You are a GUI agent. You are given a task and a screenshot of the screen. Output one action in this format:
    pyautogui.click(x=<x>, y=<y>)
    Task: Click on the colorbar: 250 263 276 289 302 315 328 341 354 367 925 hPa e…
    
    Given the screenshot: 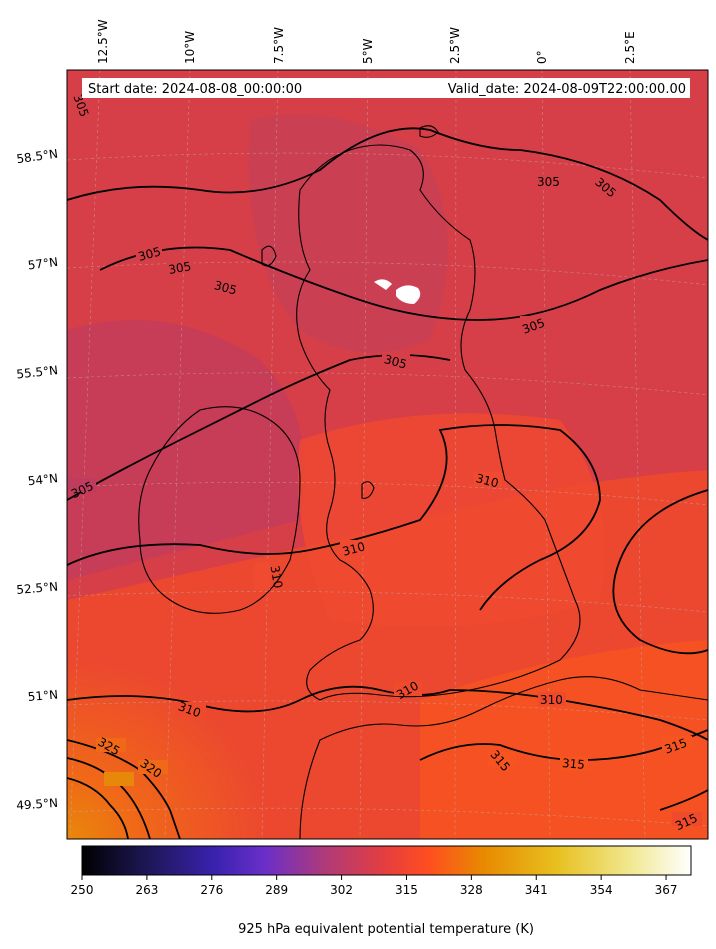 What is the action you would take?
    pyautogui.click(x=381, y=891)
    